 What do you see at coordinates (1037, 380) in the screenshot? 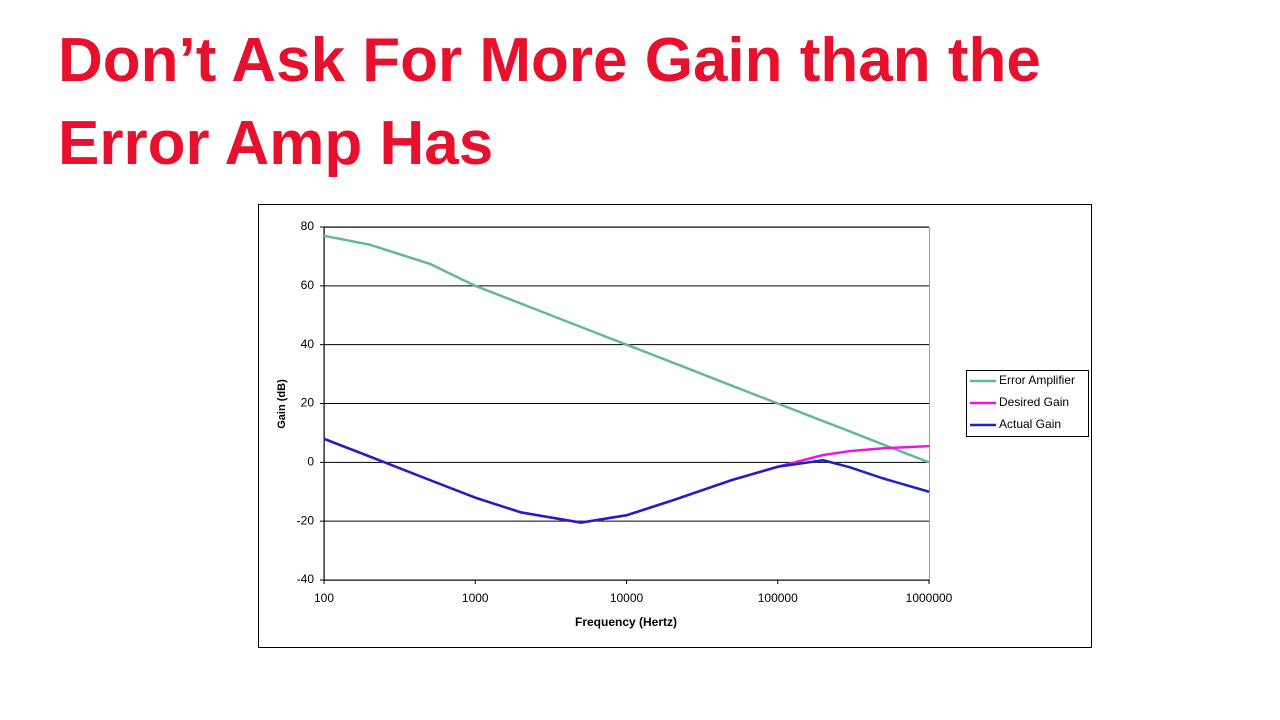
I see `legend-label: Error Amplifier` at bounding box center [1037, 380].